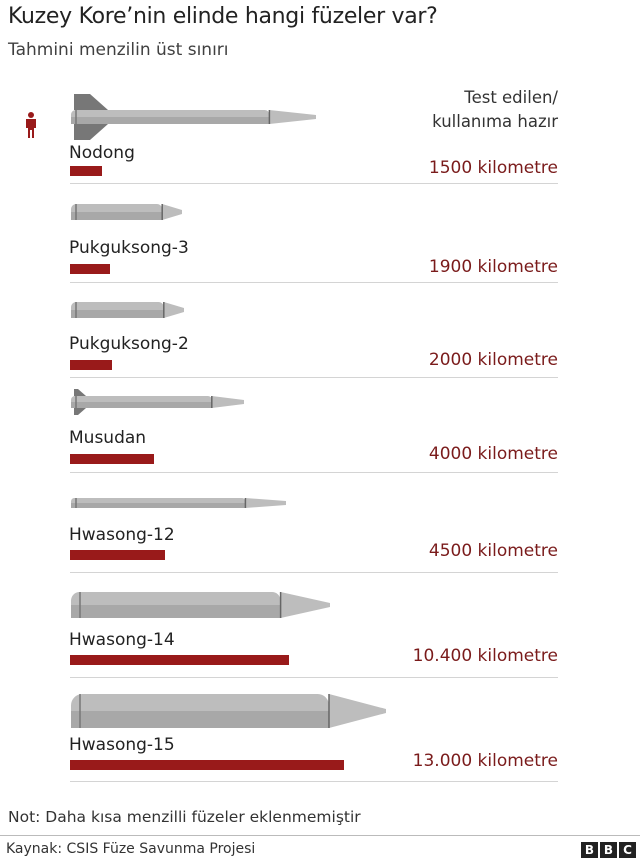 The height and width of the screenshot is (862, 640). Describe the element at coordinates (493, 168) in the screenshot. I see `range-label: 1500 kilometre` at that location.